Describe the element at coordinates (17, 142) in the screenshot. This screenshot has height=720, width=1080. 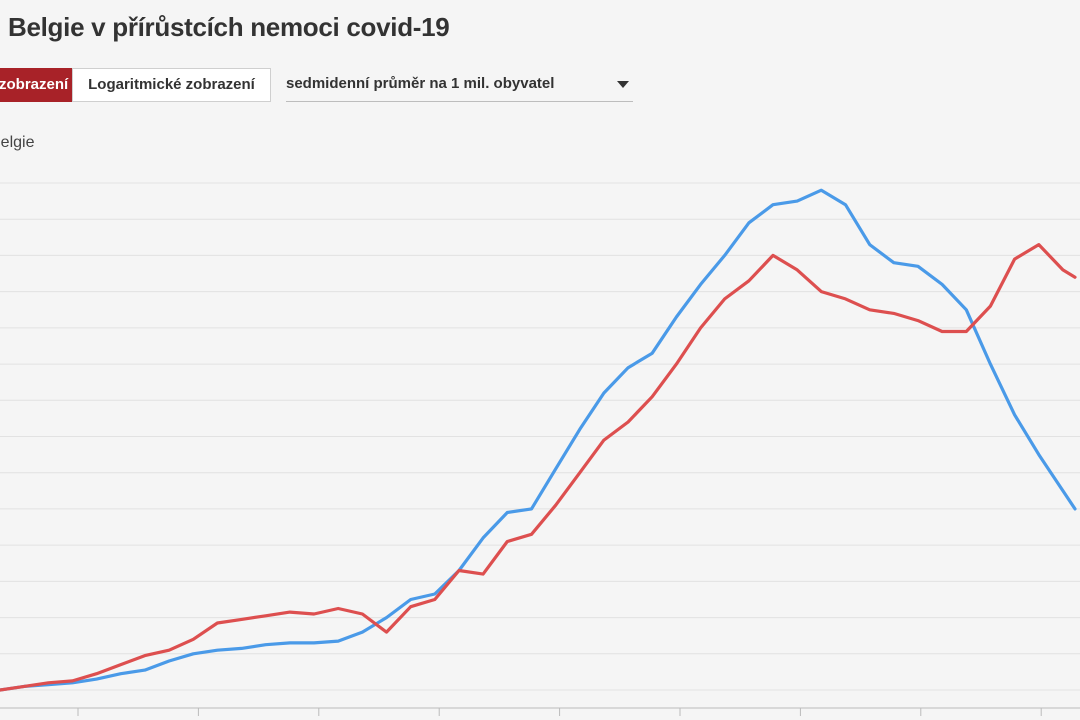
I see `series-label: Belgie` at that location.